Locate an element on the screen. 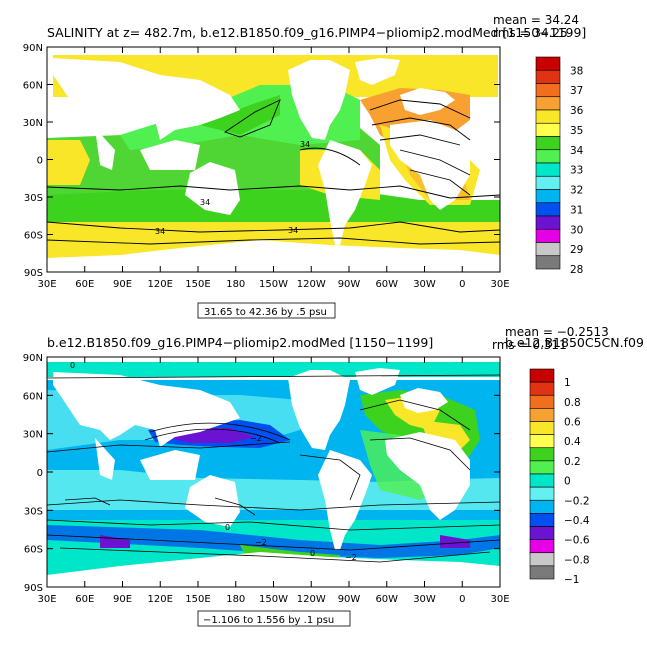 This screenshot has height=647, width=647. y-tick-label: 90N is located at coordinates (33, 358).